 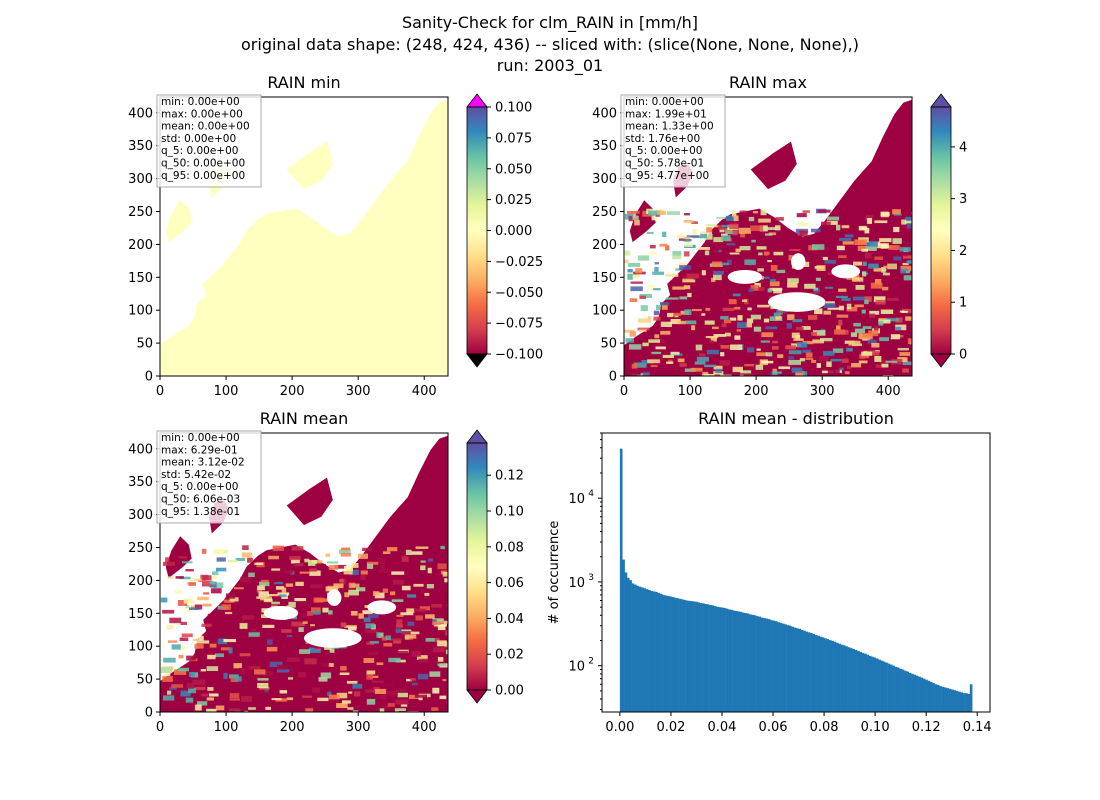 I want to click on rain-max-y-tick-label: 50, so click(x=608, y=344).